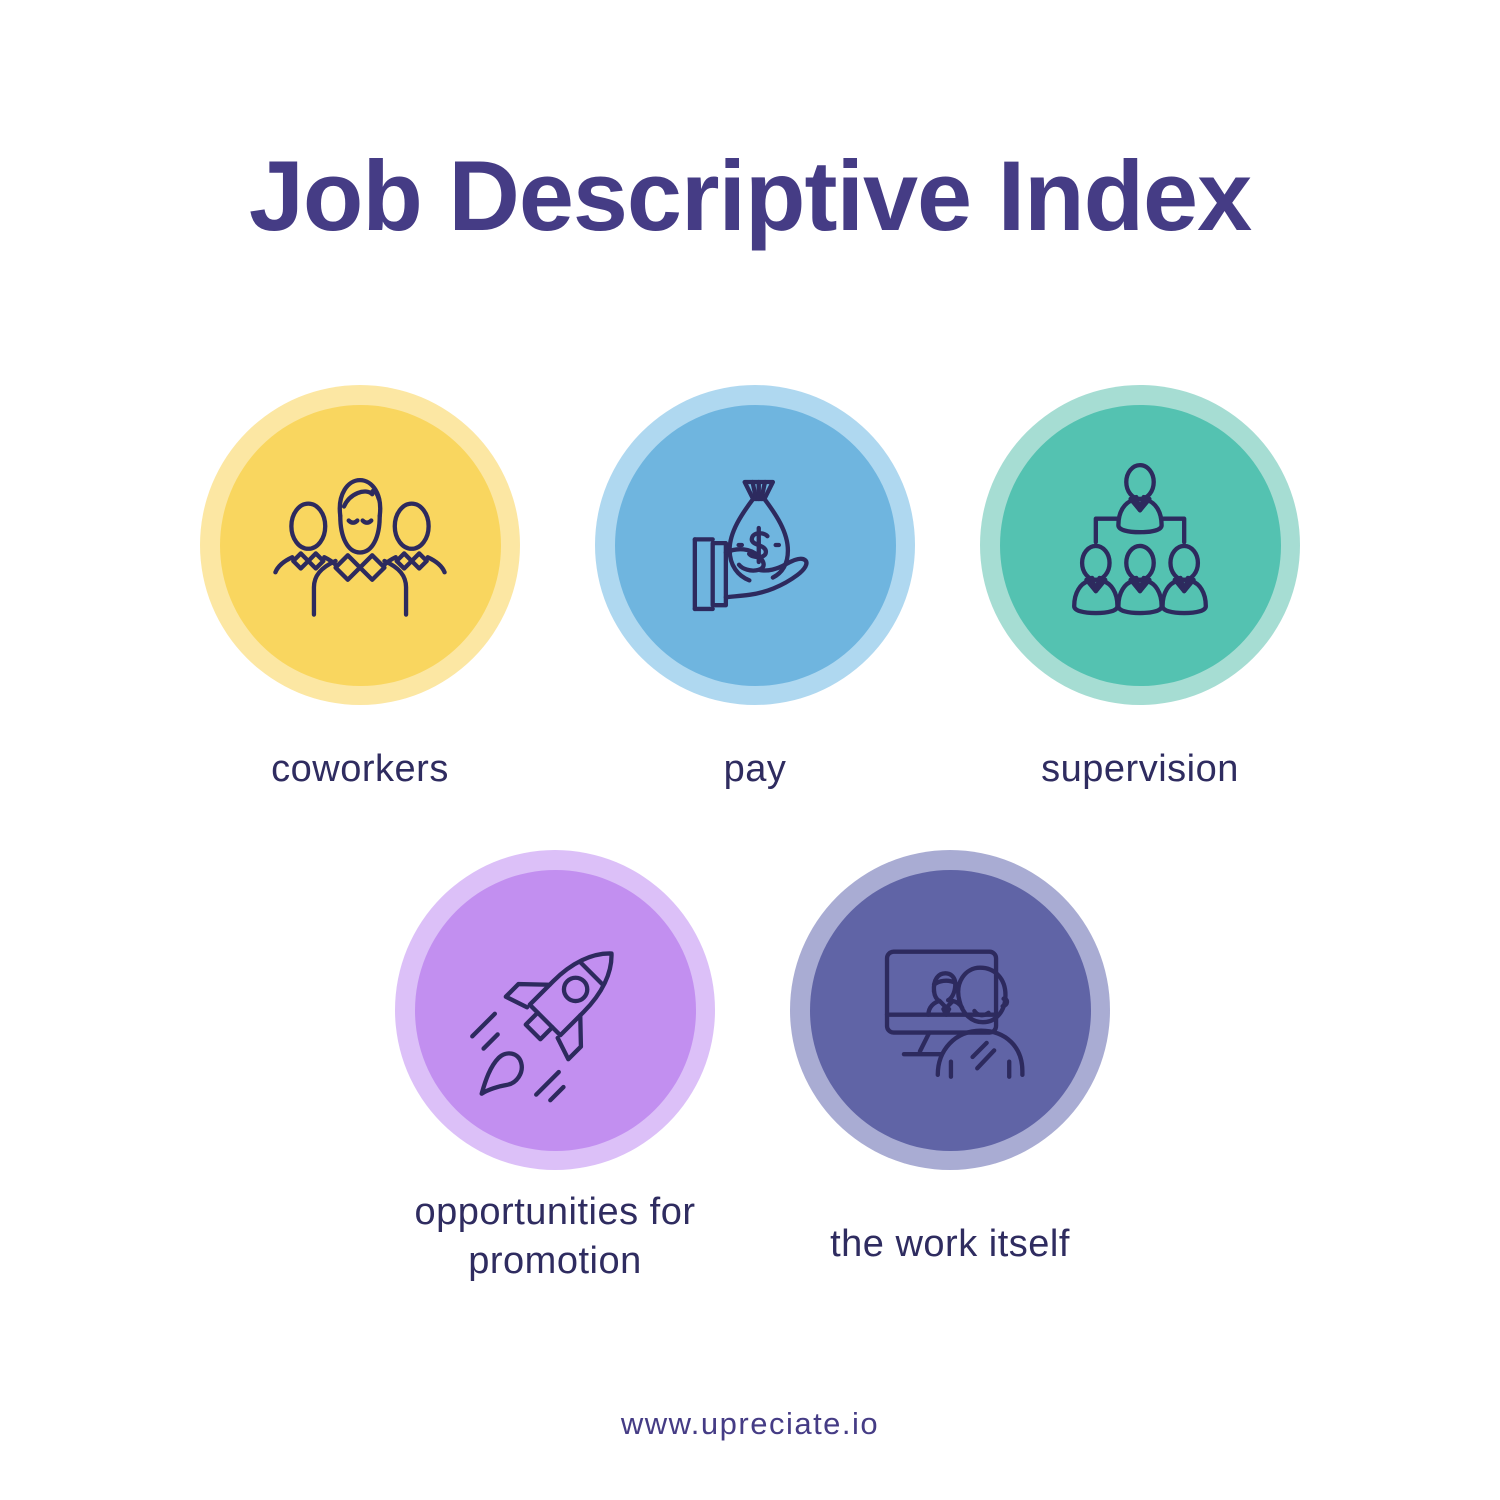  What do you see at coordinates (954, 1014) in the screenshot?
I see `person-at-computer-icon` at bounding box center [954, 1014].